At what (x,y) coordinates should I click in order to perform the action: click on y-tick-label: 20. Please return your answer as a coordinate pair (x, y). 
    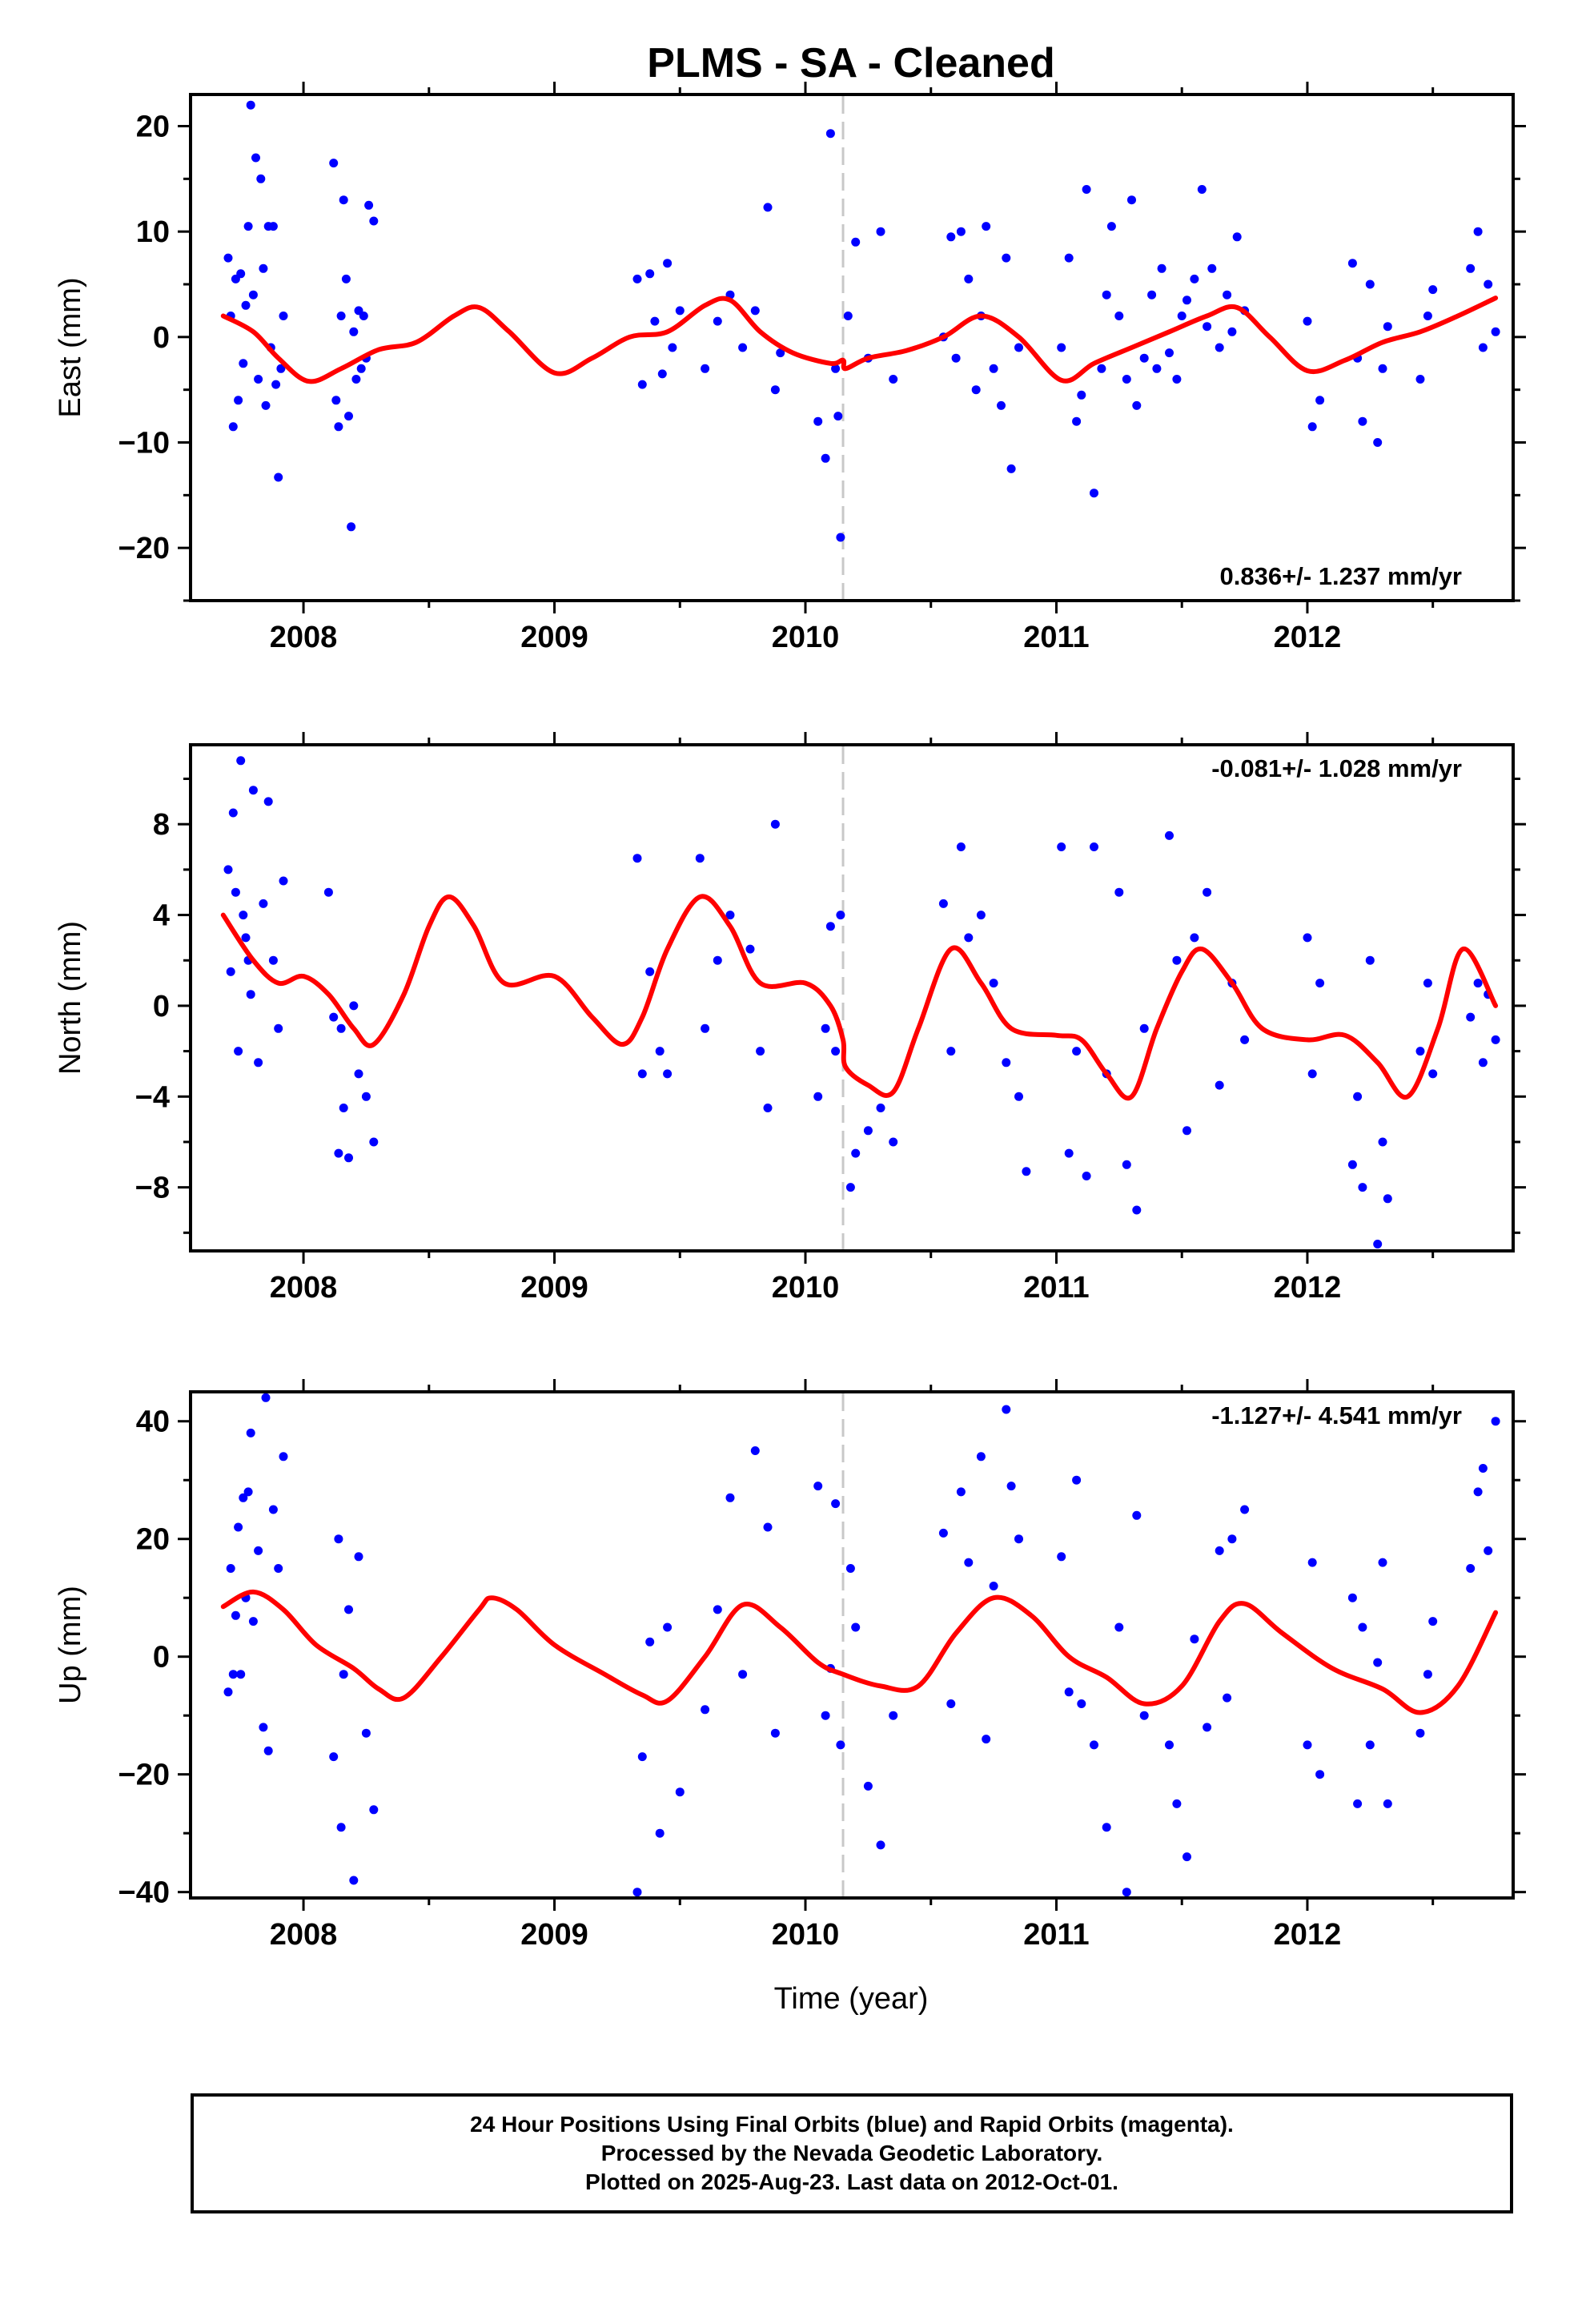
    Looking at the image, I should click on (153, 1540).